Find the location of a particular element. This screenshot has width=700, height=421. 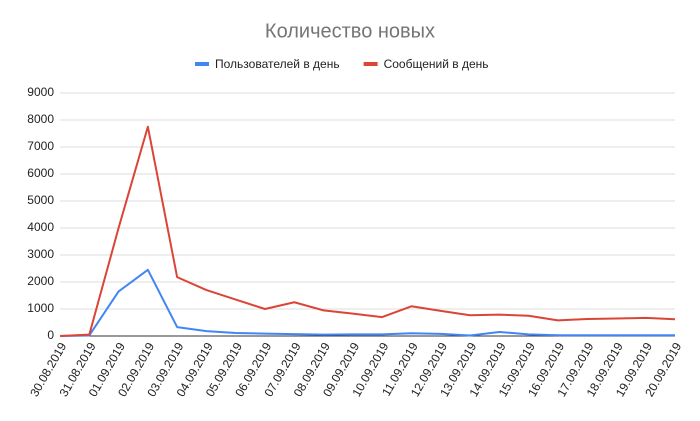

series-line is located at coordinates (367, 302).